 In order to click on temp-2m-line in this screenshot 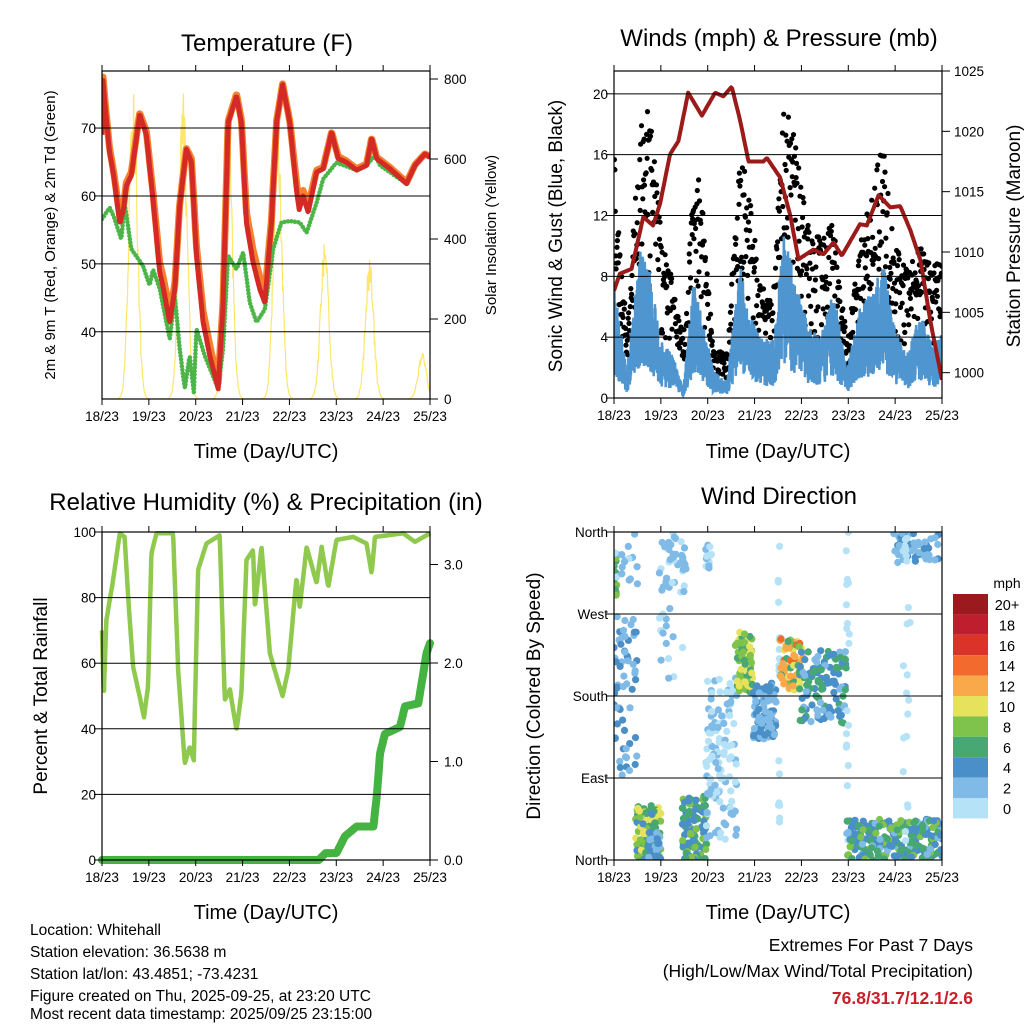, I will do `click(266, 235)`.